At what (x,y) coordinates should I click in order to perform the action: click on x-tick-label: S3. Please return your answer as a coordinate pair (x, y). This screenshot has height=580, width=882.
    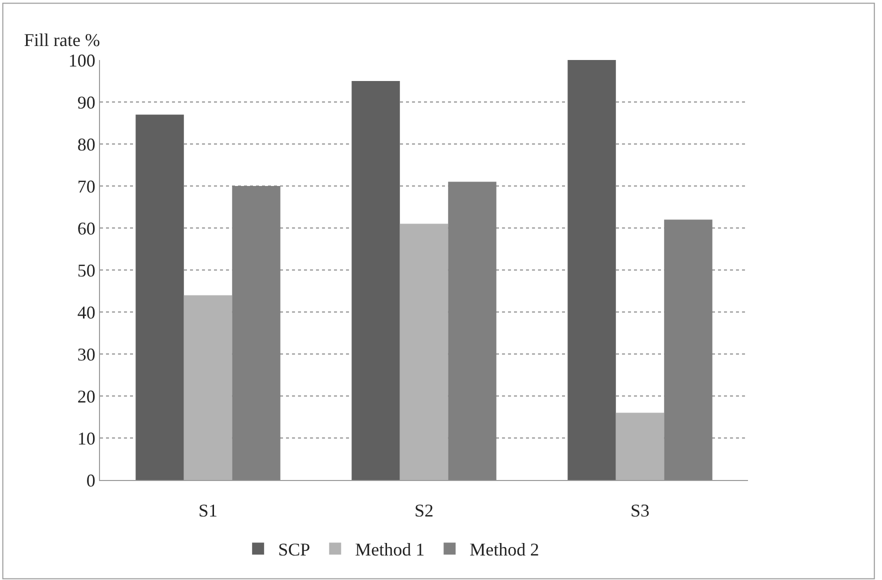
    Looking at the image, I should click on (640, 510).